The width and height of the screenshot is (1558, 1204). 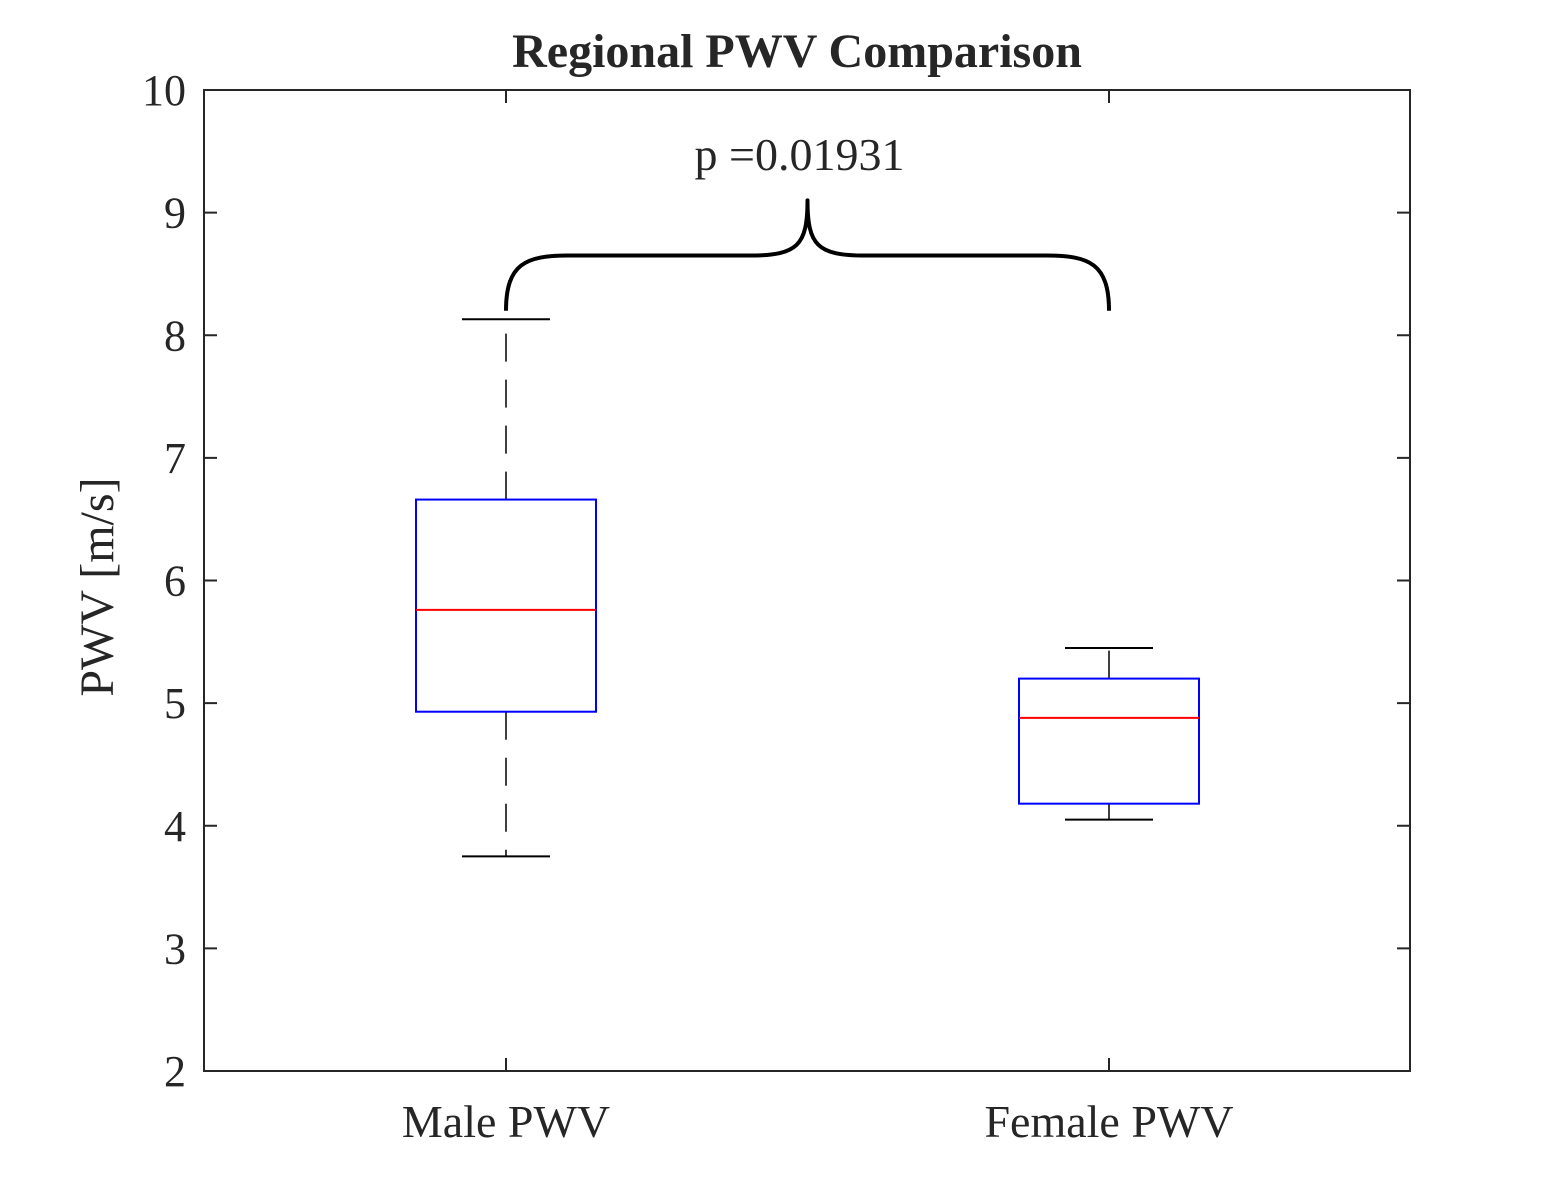 I want to click on y-tick-label: 10, so click(x=164, y=90).